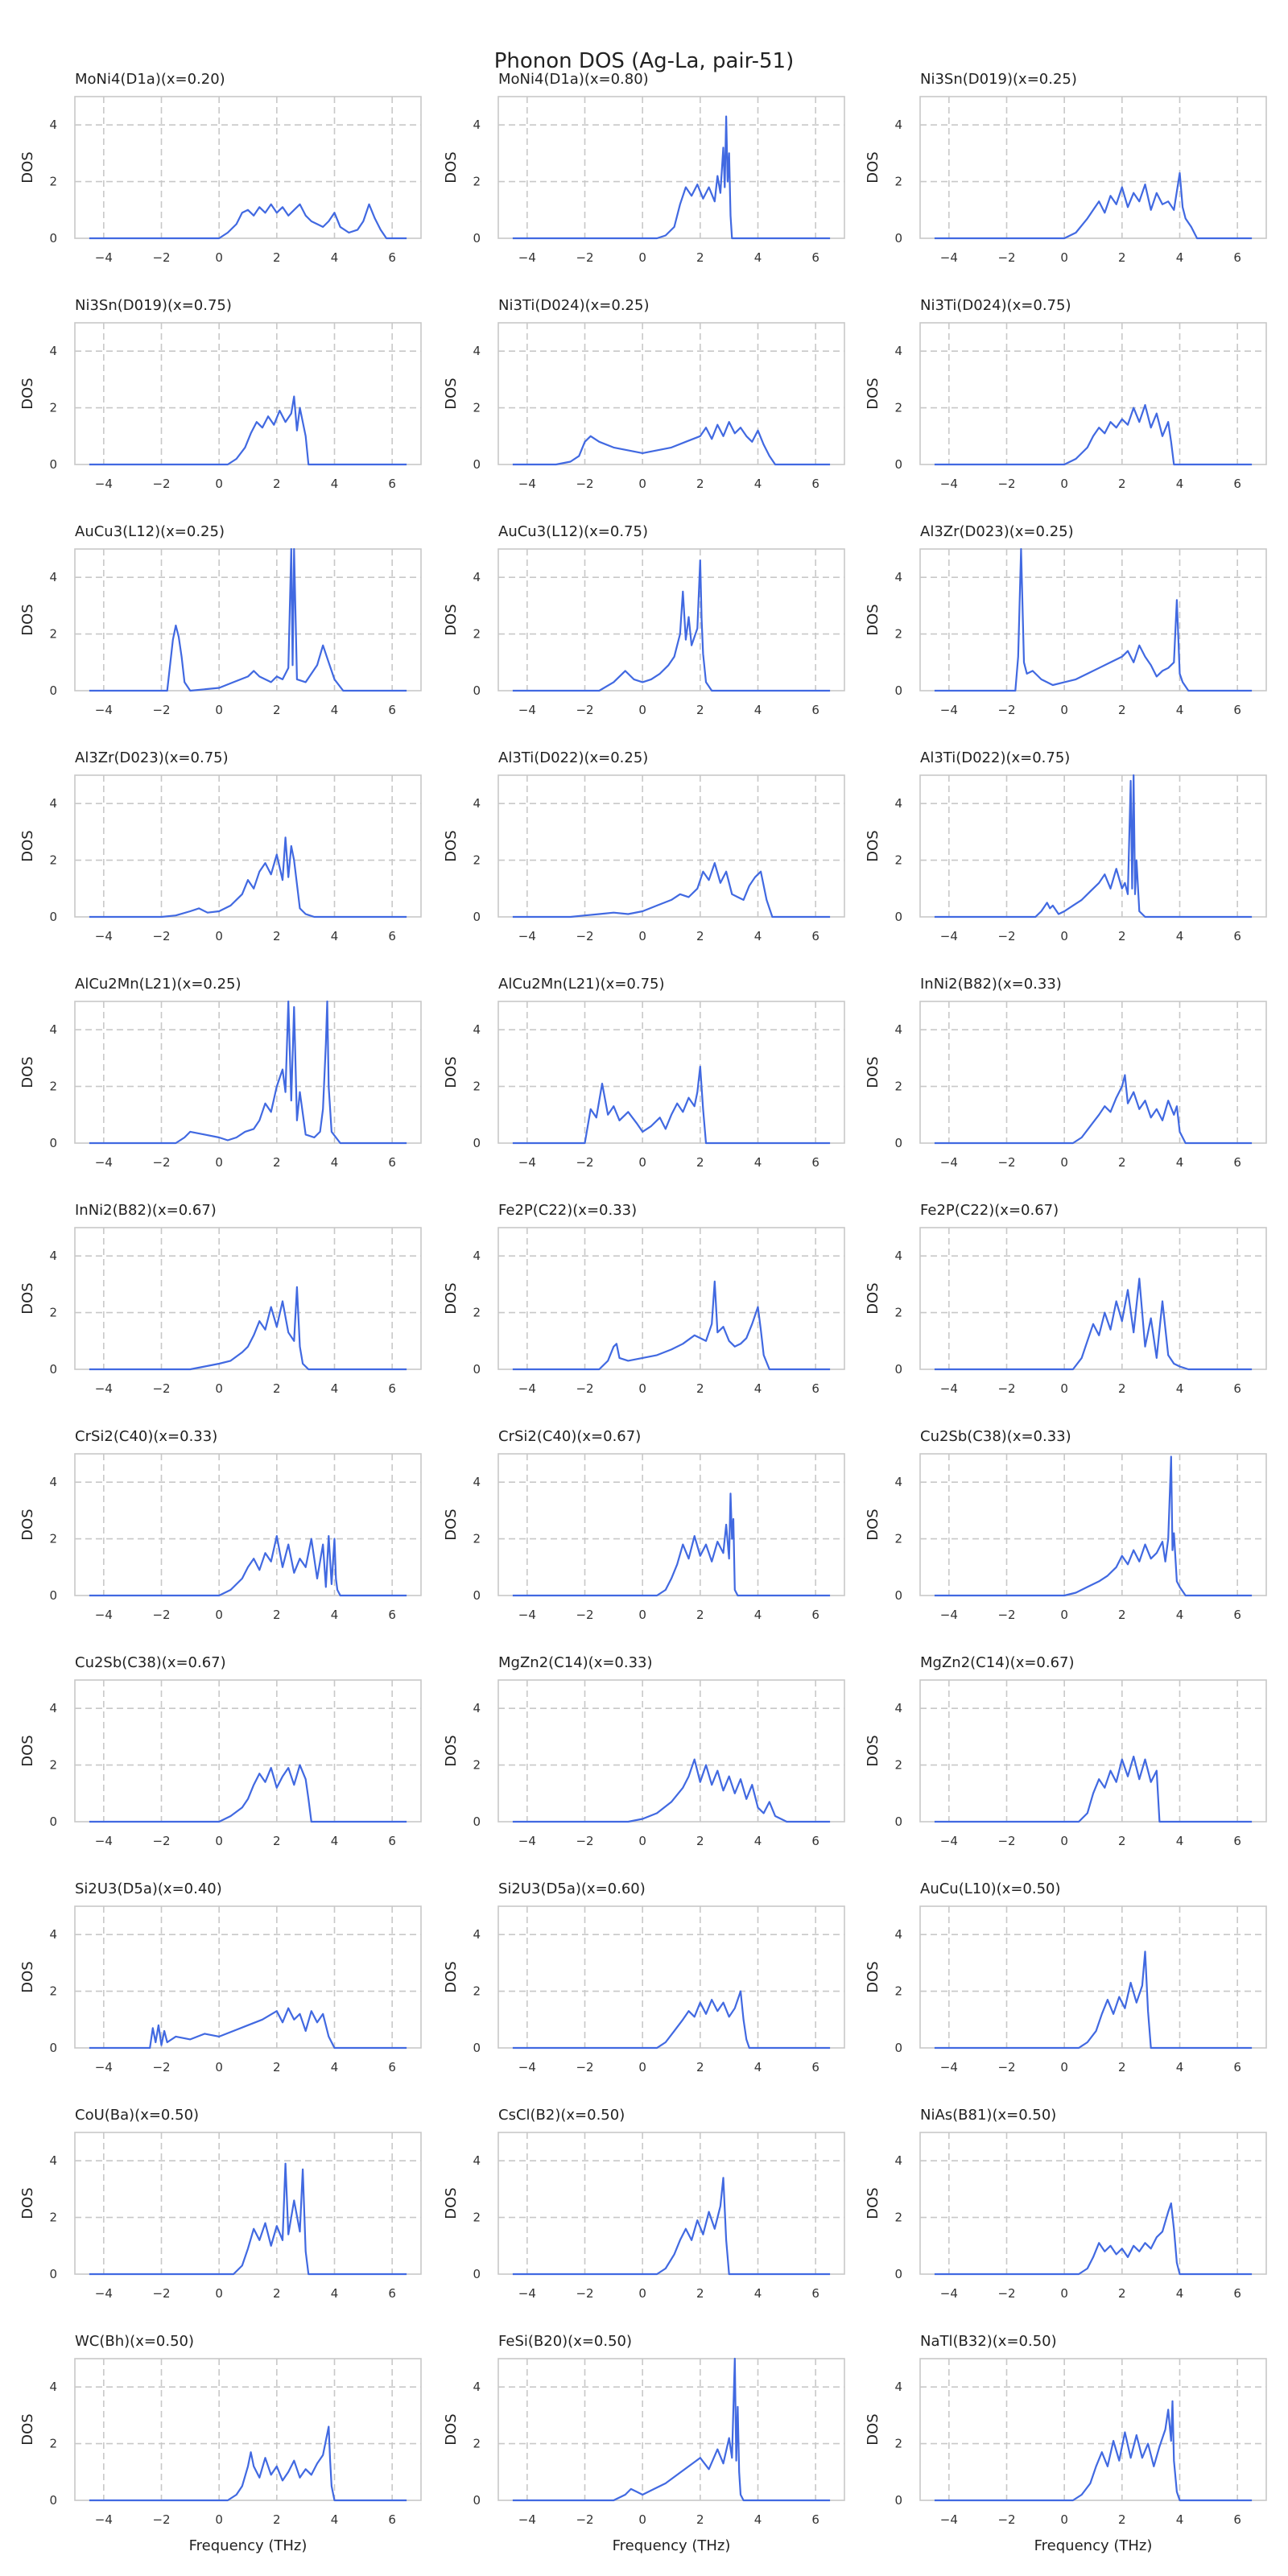 The width and height of the screenshot is (1288, 2576). I want to click on subplot-title: InNi2(B82)(x=0.67), so click(146, 1210).